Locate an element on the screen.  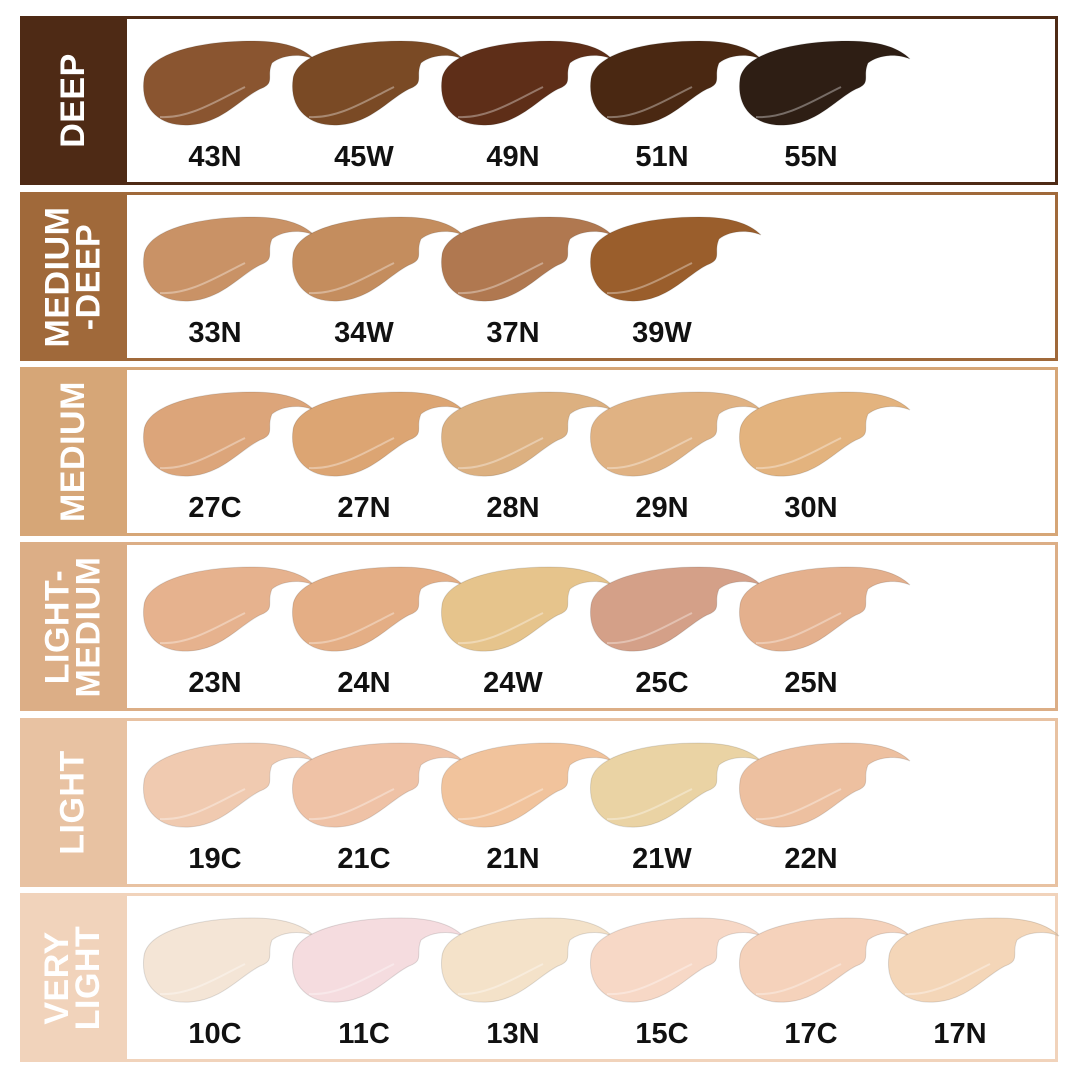
shade-swatch-item: 22N is located at coordinates (823, 814).